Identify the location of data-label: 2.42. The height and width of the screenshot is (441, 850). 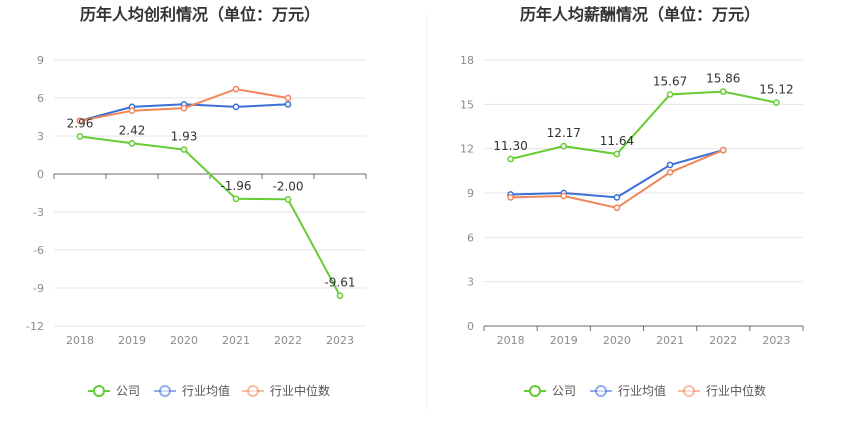
(132, 130).